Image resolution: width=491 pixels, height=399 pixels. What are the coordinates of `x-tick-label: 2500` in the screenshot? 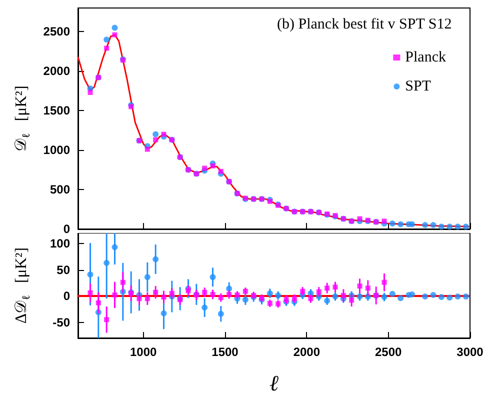 It's located at (388, 352).